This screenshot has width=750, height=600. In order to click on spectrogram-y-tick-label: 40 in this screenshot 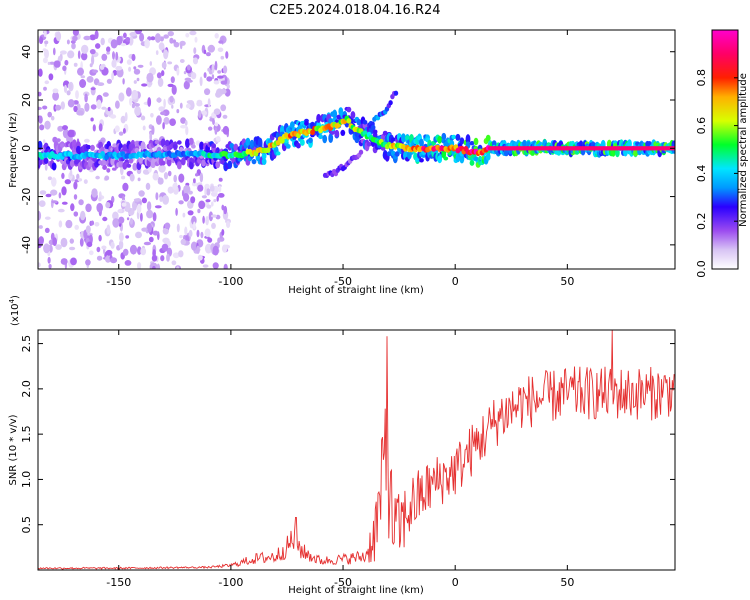, I will do `click(26, 52)`.